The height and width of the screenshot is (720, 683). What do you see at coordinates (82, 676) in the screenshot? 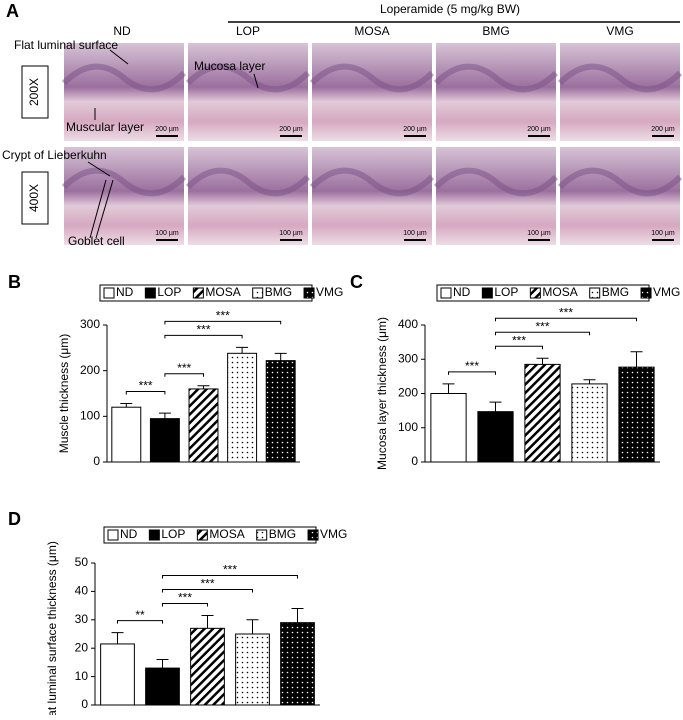
I see `y-tick-label: 10` at bounding box center [82, 676].